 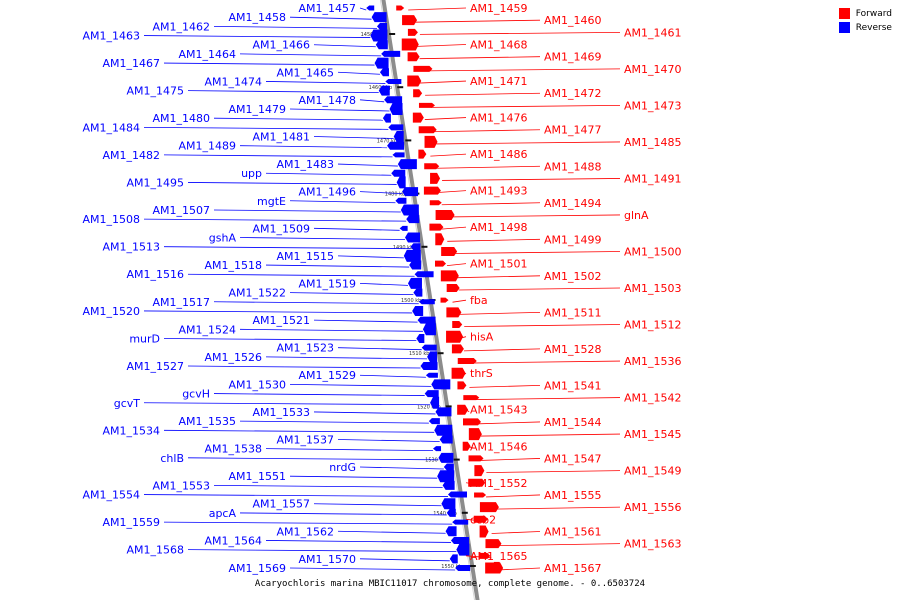 What do you see at coordinates (327, 100) in the screenshot?
I see `gene-label: AM1_1478` at bounding box center [327, 100].